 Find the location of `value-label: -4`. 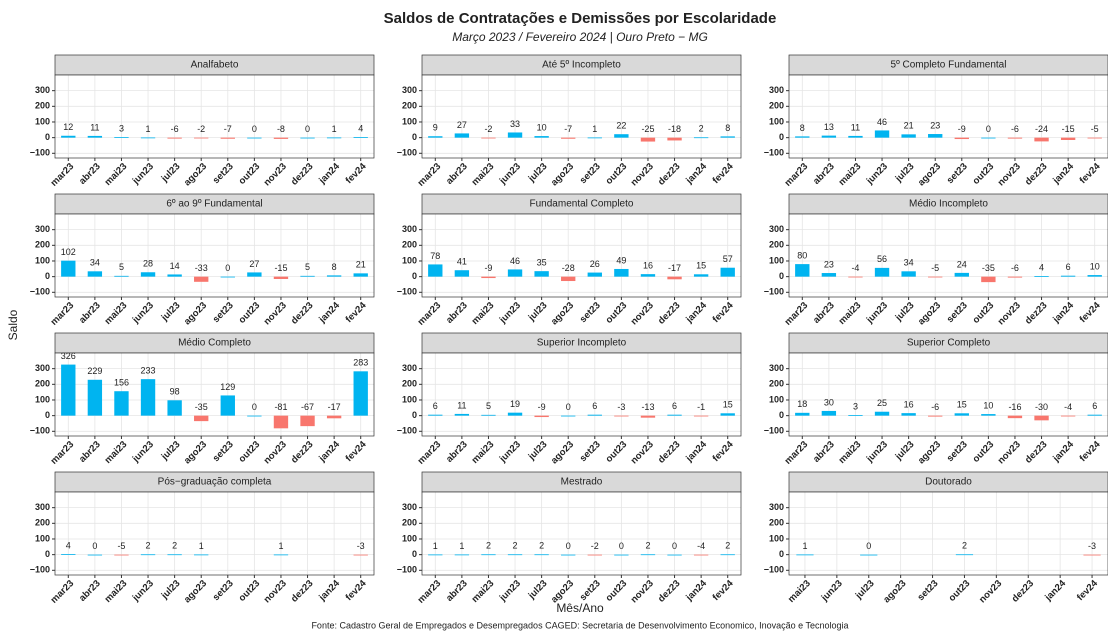

value-label: -4 is located at coordinates (855, 268).